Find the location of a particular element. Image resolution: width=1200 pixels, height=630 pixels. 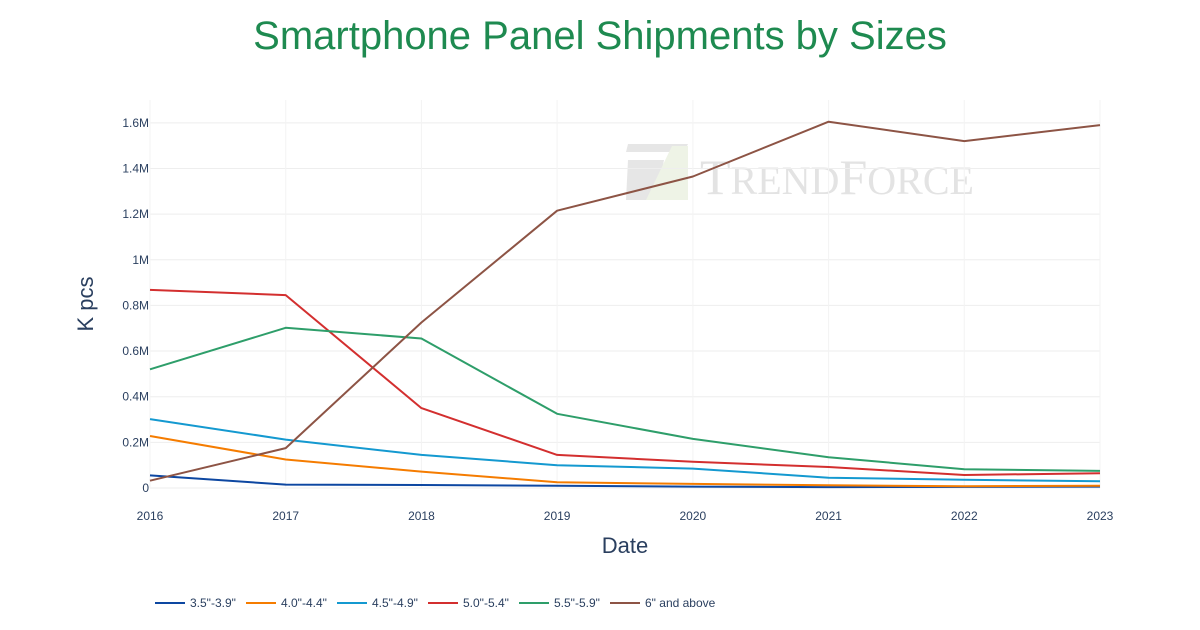

legend-item-6: 6" and above is located at coordinates (663, 603).